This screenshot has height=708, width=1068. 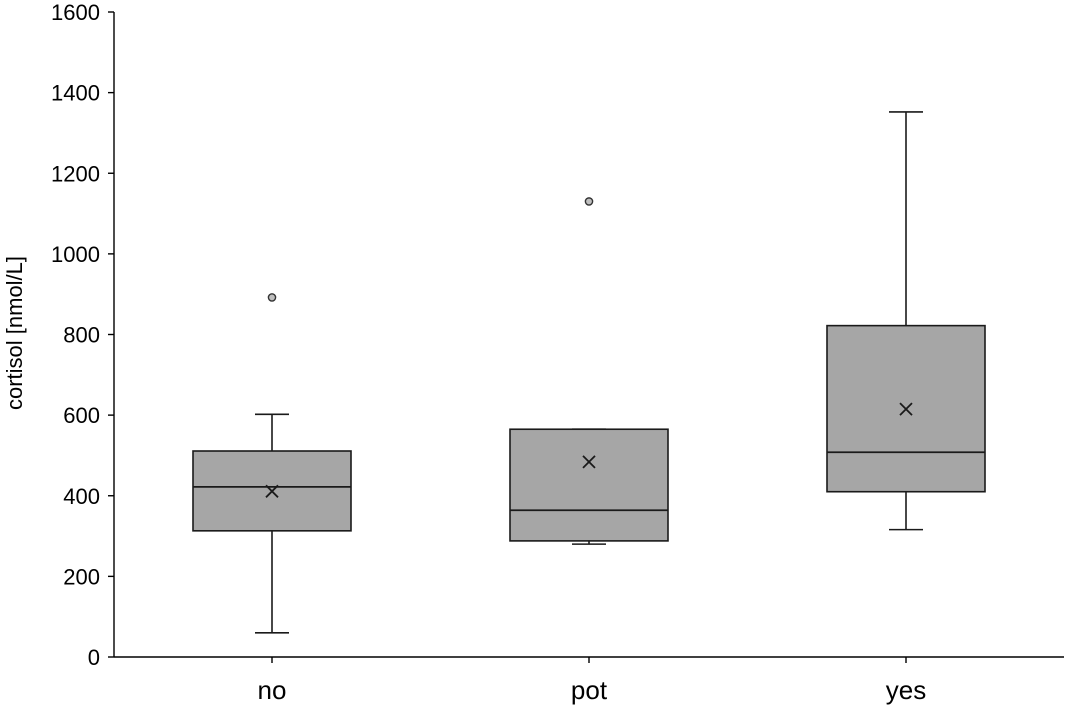 What do you see at coordinates (75, 254) in the screenshot?
I see `y-tick-label: 1000` at bounding box center [75, 254].